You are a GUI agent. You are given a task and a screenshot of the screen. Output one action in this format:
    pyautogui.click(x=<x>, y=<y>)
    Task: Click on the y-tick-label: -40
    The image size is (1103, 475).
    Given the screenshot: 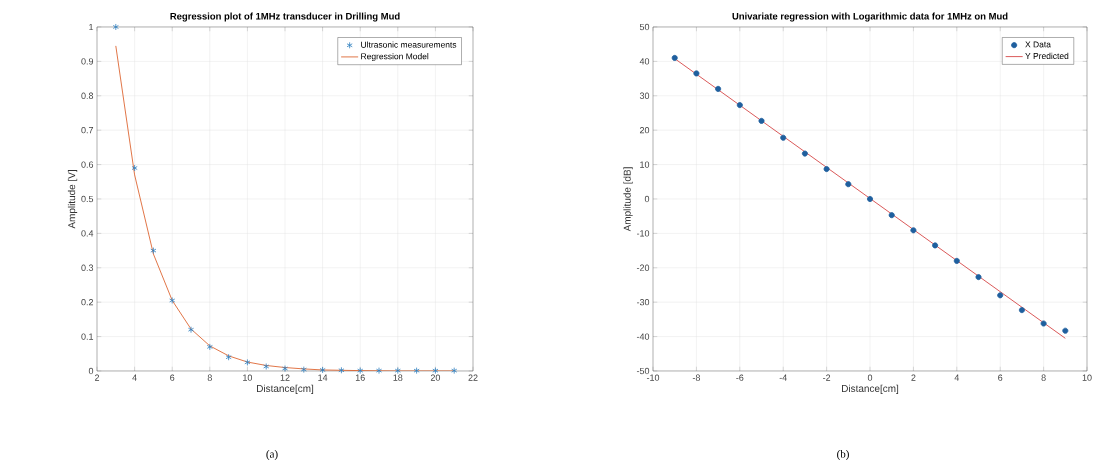 What is the action you would take?
    pyautogui.click(x=643, y=336)
    